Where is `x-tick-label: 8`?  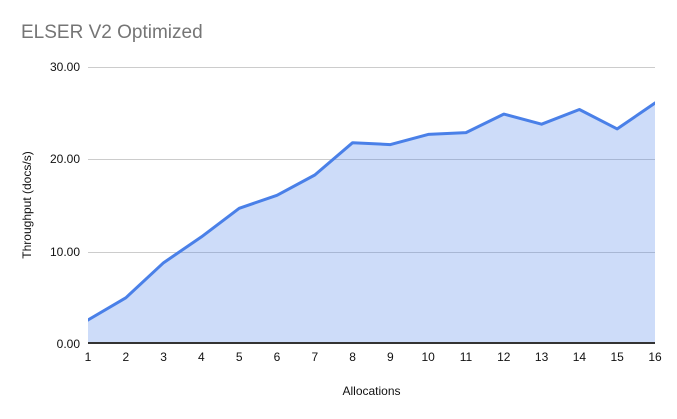
x-tick-label: 8 is located at coordinates (352, 357).